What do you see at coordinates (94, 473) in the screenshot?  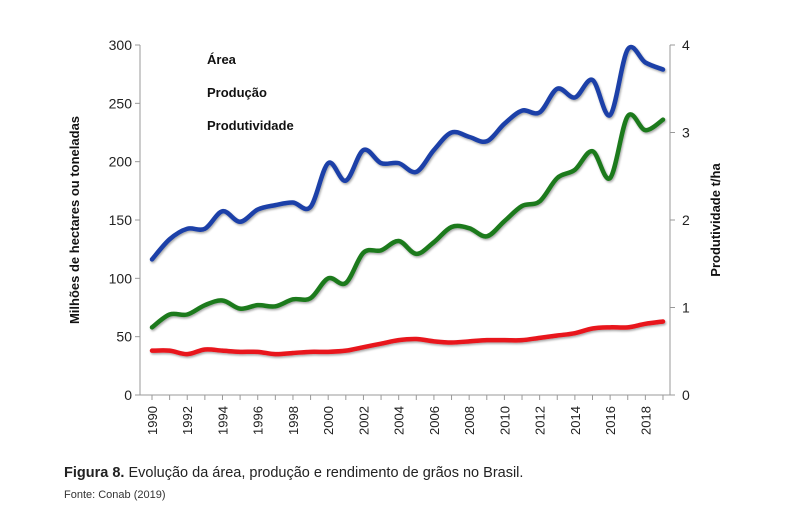 I see `figure-label: Figura 8.` at bounding box center [94, 473].